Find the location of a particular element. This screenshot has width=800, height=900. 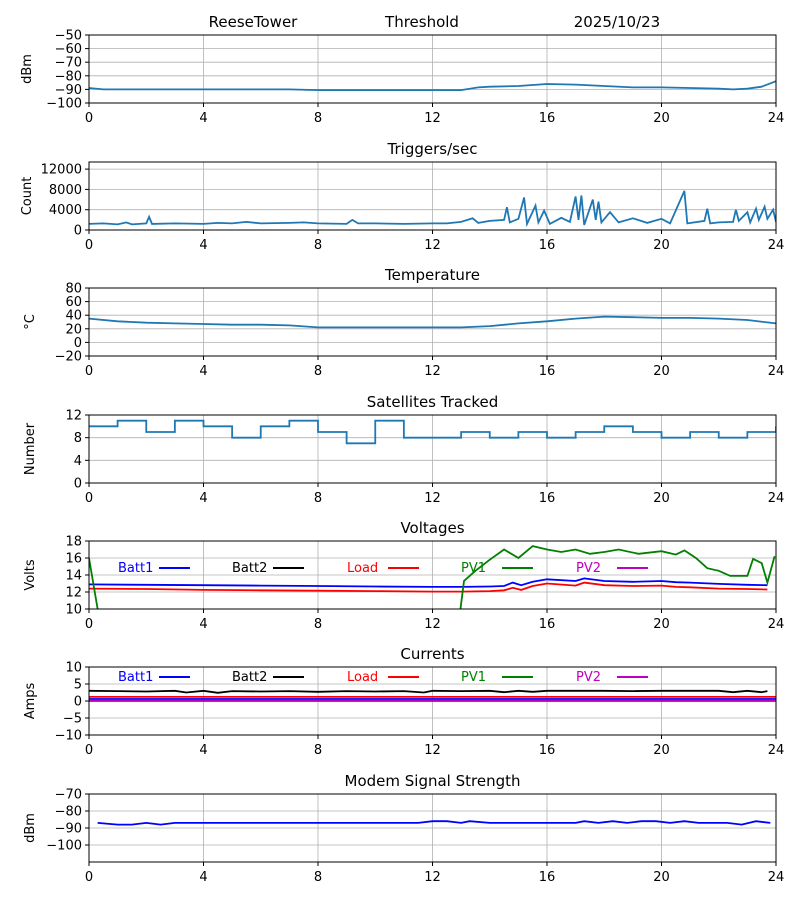

series-line-load is located at coordinates (428, 587).